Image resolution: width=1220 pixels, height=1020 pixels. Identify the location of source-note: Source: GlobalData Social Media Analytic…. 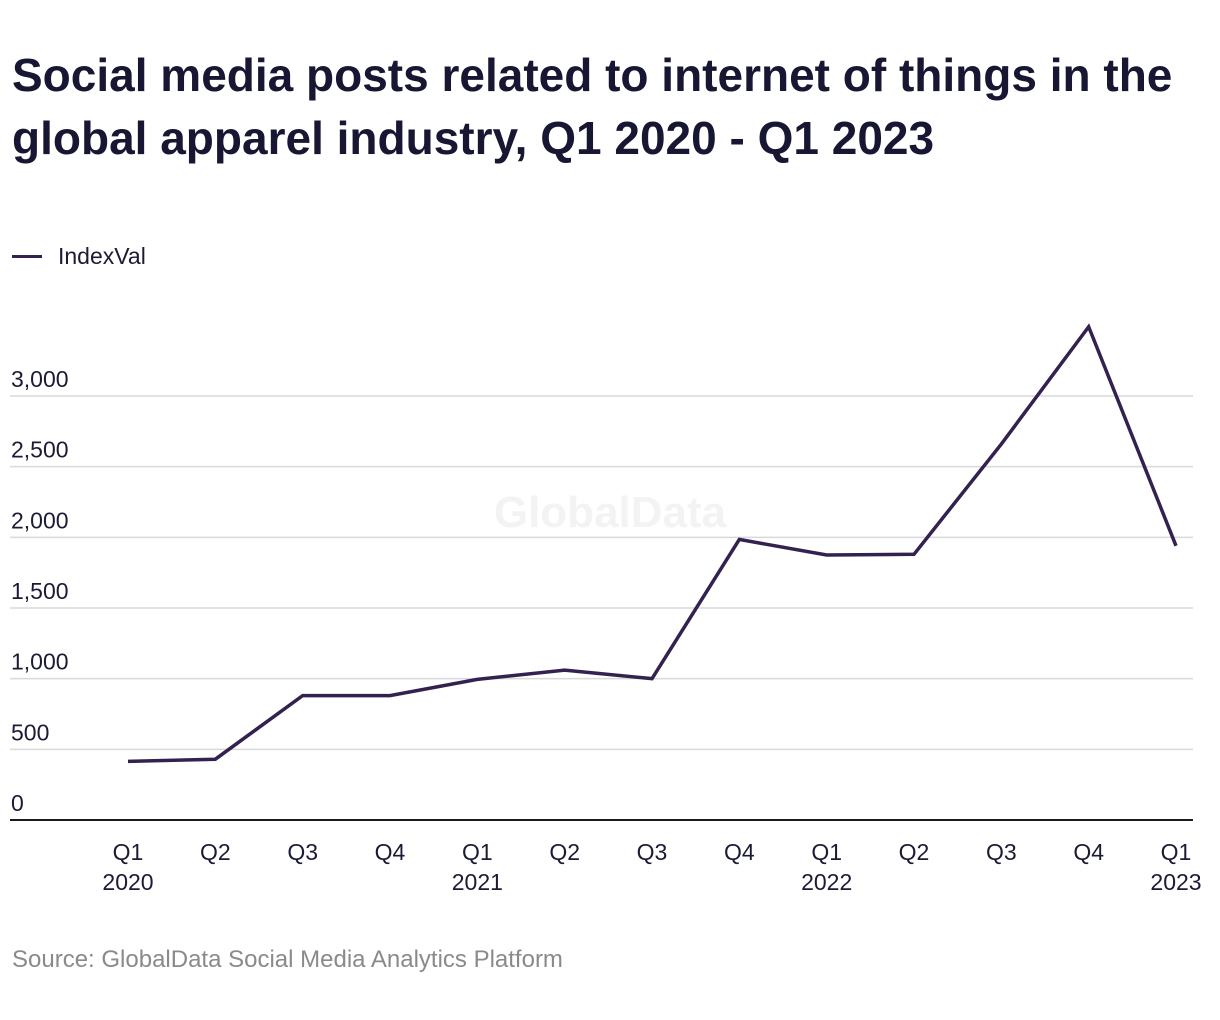
(287, 959).